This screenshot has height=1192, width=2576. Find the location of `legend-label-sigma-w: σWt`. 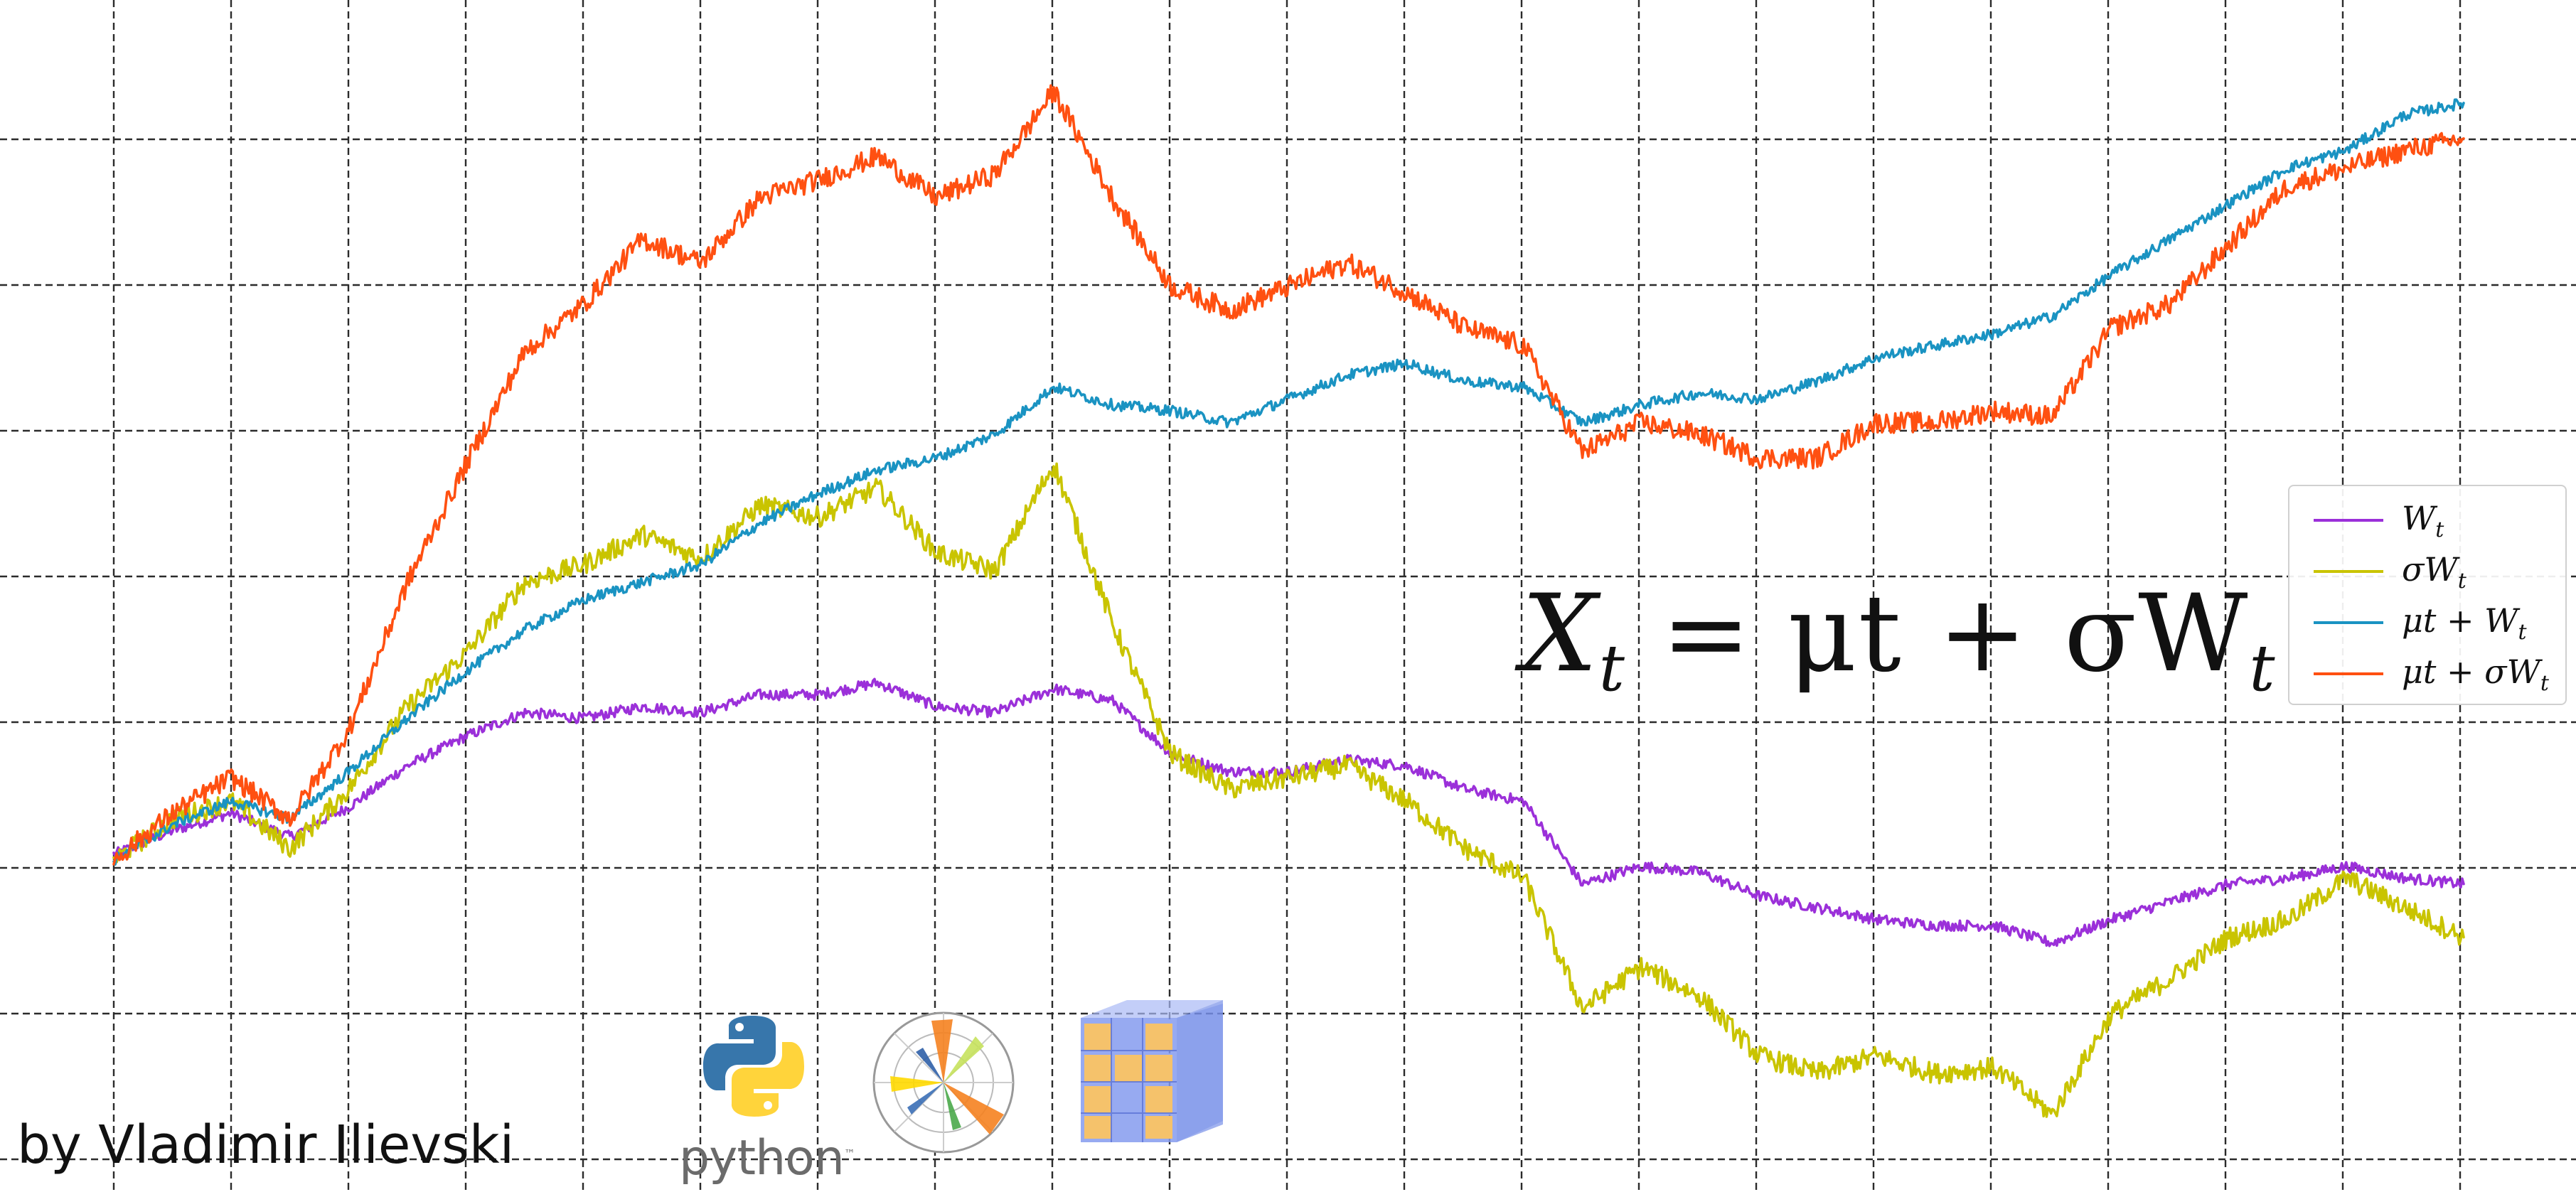

legend-label-sigma-w: σWt is located at coordinates (2434, 572).